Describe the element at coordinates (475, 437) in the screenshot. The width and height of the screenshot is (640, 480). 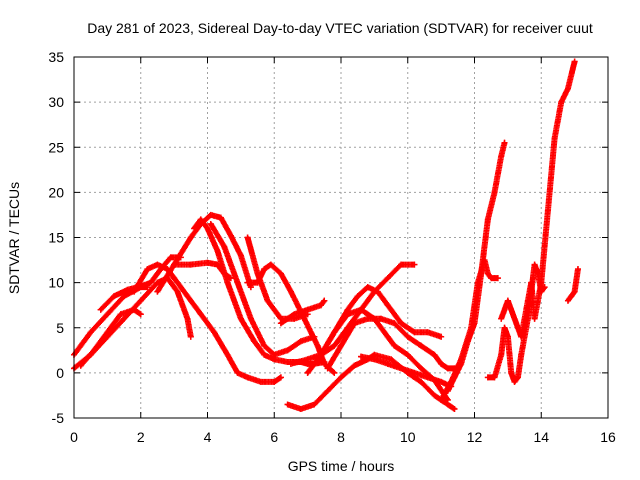
I see `x-tick-label: 12` at that location.